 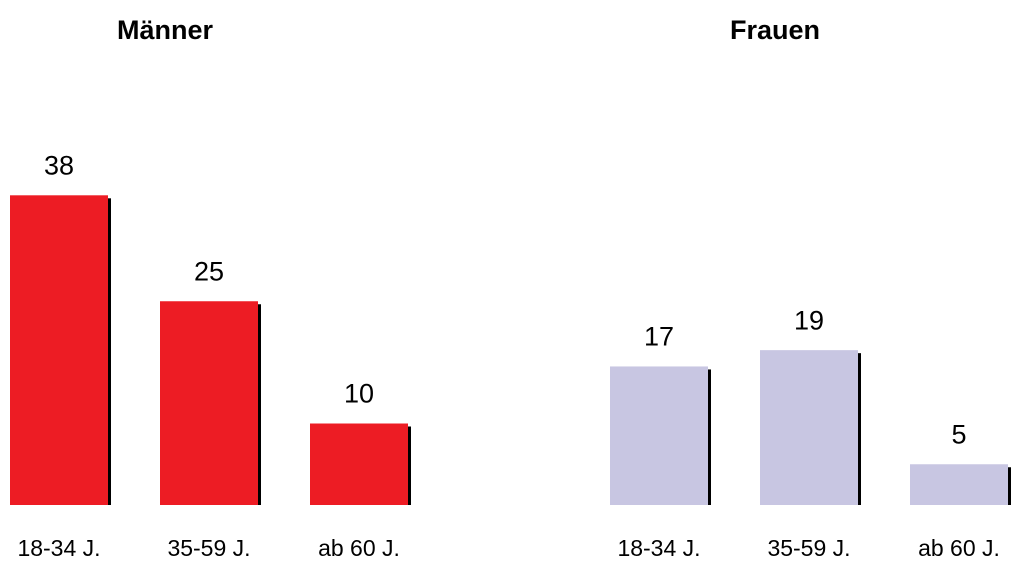 I want to click on chart-title: Frauen, so click(x=775, y=30).